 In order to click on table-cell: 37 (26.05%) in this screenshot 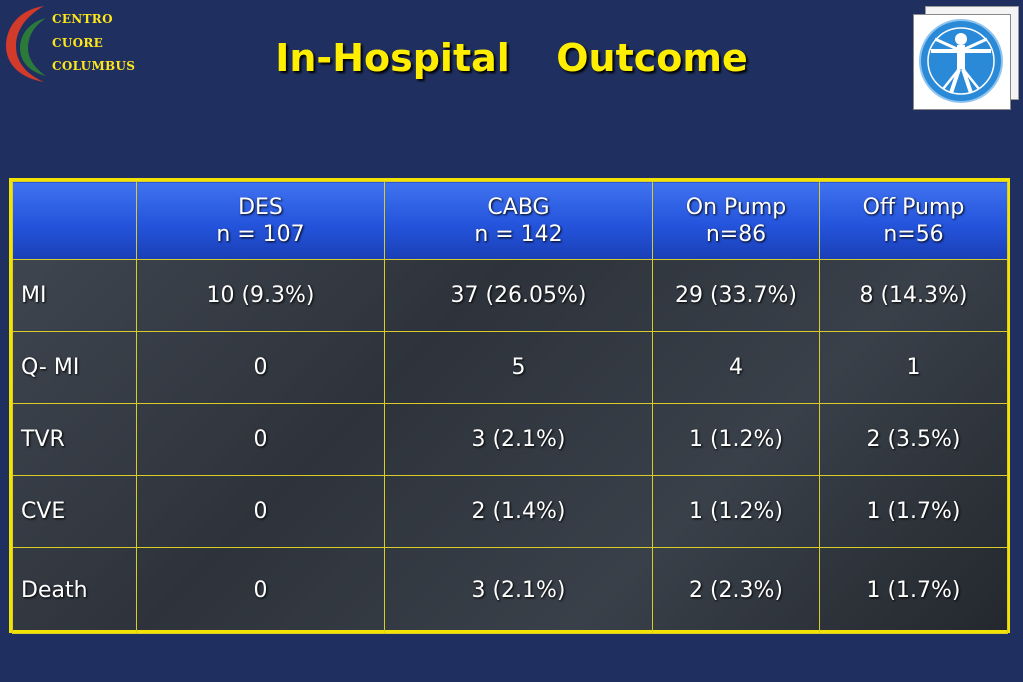, I will do `click(518, 295)`.